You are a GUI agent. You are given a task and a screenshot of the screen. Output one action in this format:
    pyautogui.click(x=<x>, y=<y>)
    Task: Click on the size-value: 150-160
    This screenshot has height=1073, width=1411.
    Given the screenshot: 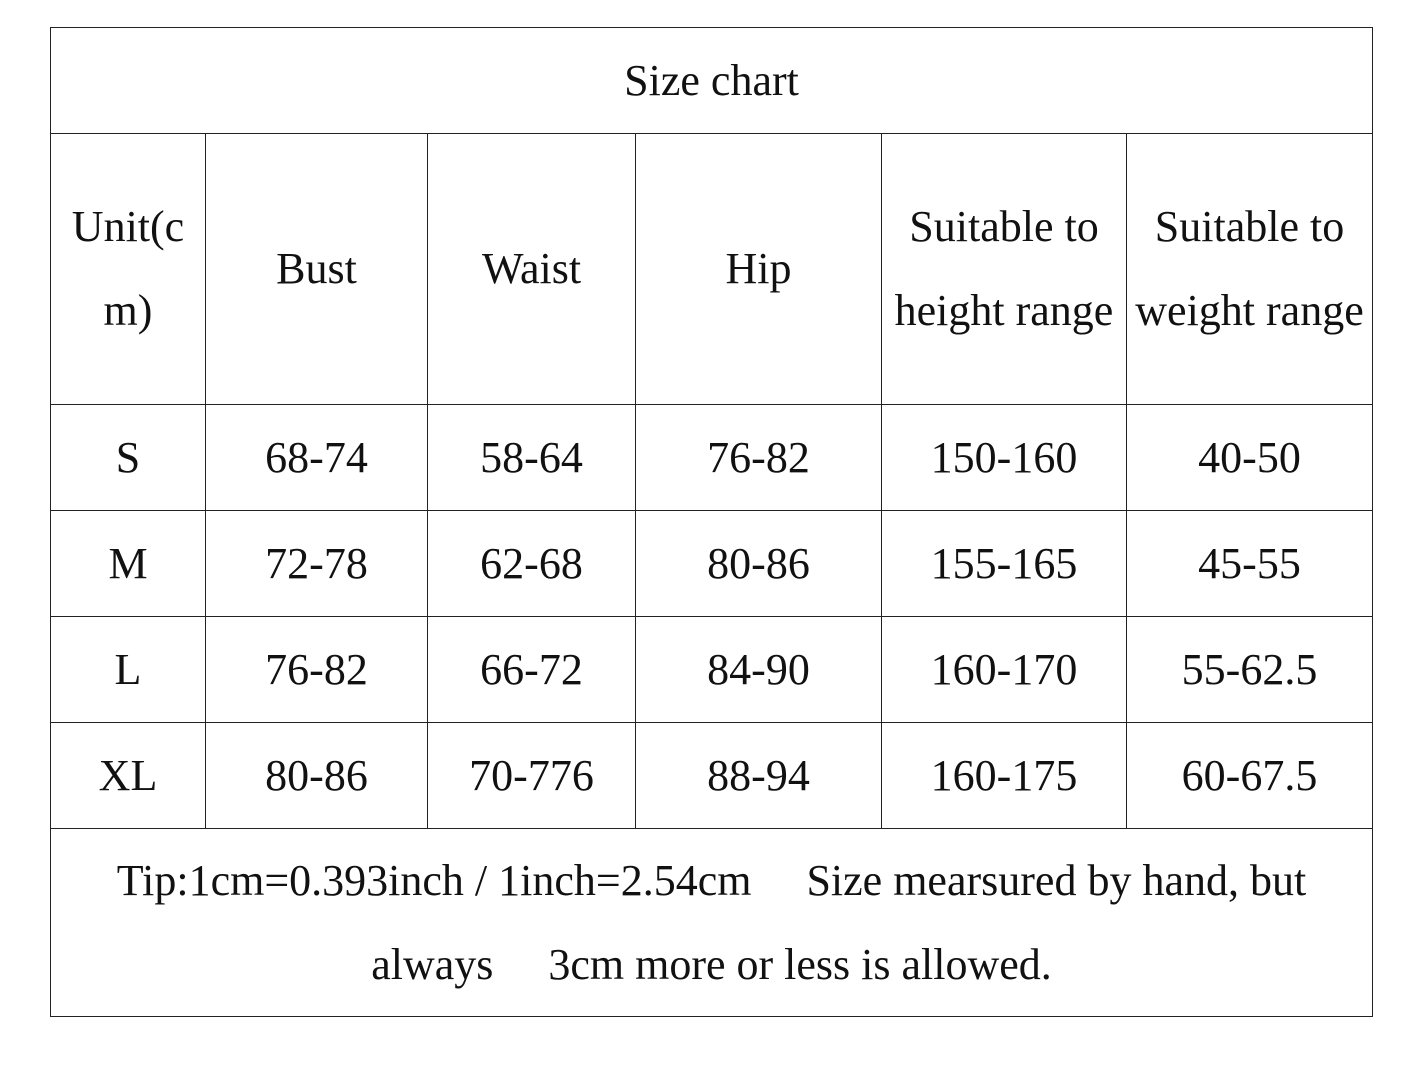 What is the action you would take?
    pyautogui.click(x=1004, y=457)
    